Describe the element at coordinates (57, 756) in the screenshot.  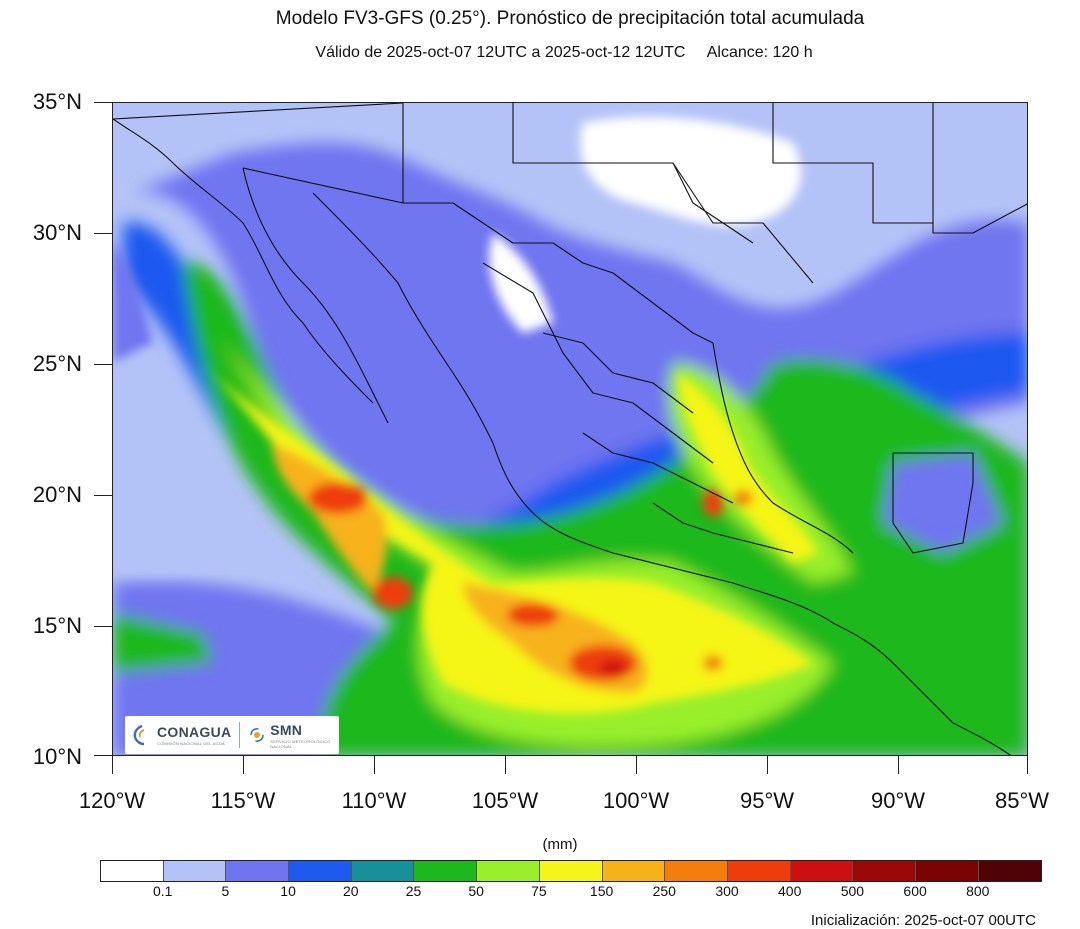
I see `lat-label-10n: 10°N` at that location.